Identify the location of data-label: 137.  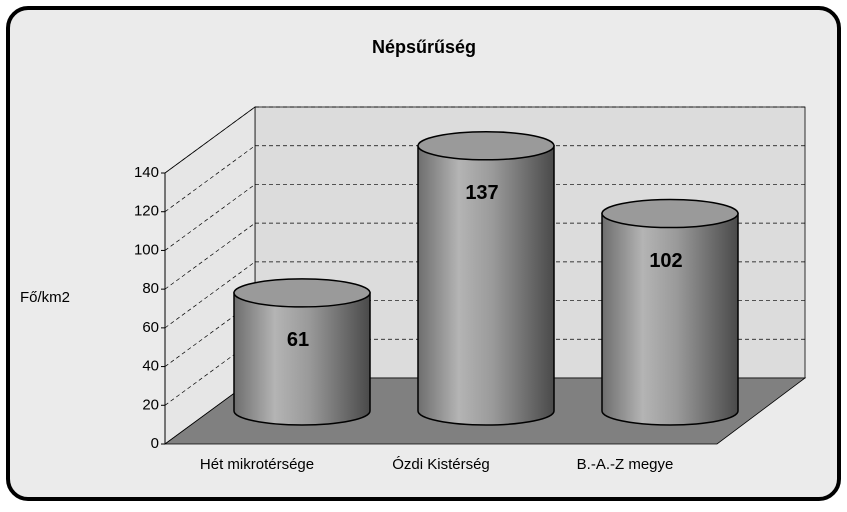
(481, 193).